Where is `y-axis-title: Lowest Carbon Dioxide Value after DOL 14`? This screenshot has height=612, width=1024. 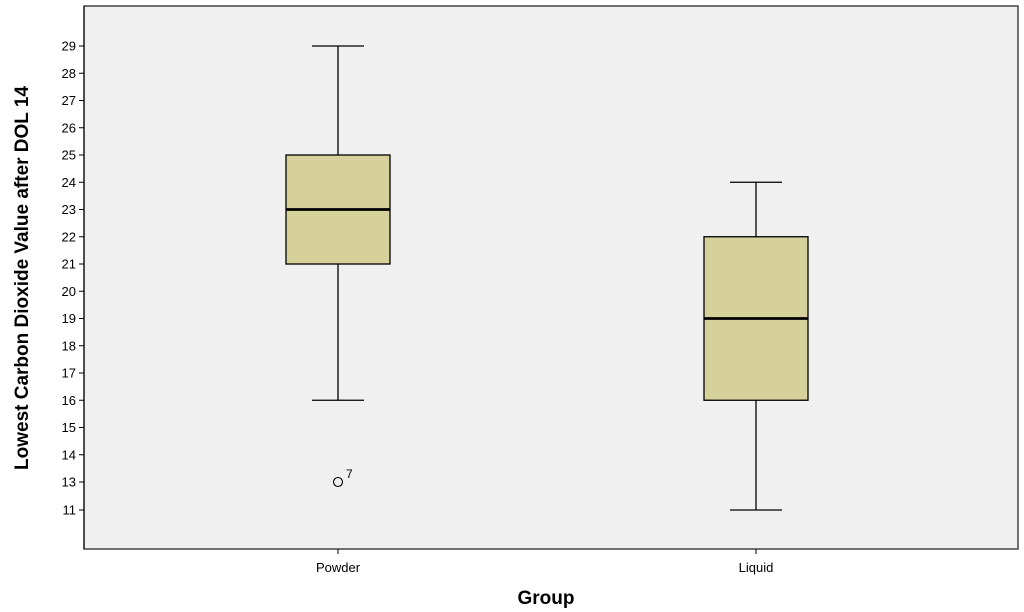
y-axis-title: Lowest Carbon Dioxide Value after DOL 14 is located at coordinates (22, 278).